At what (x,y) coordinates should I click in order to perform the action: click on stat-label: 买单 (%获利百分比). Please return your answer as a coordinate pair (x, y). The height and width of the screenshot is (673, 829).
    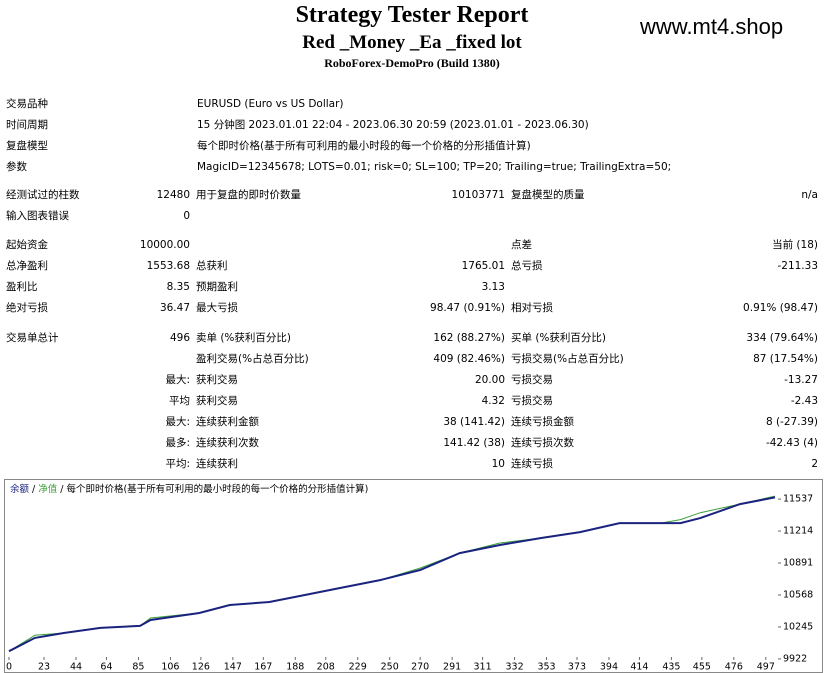
    Looking at the image, I should click on (559, 338).